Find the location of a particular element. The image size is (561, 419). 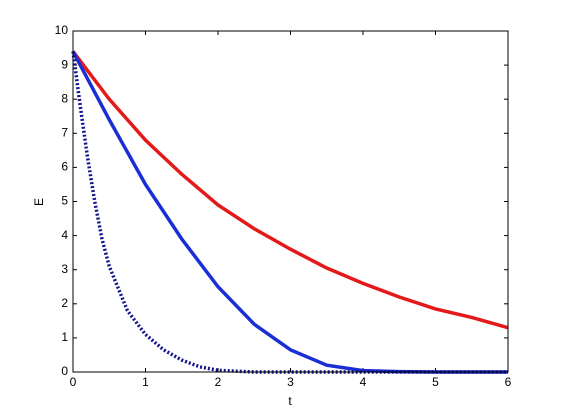

x-tick-label: 4 is located at coordinates (363, 382).